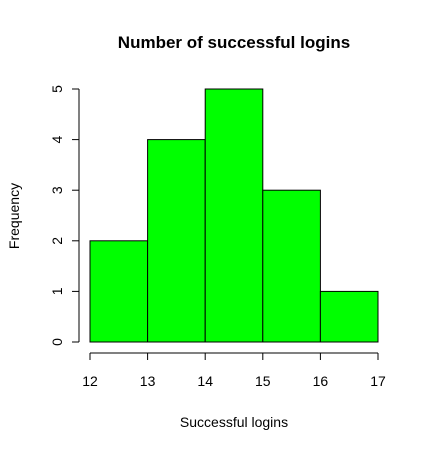  What do you see at coordinates (263, 381) in the screenshot?
I see `x-tick-label-15: 15` at bounding box center [263, 381].